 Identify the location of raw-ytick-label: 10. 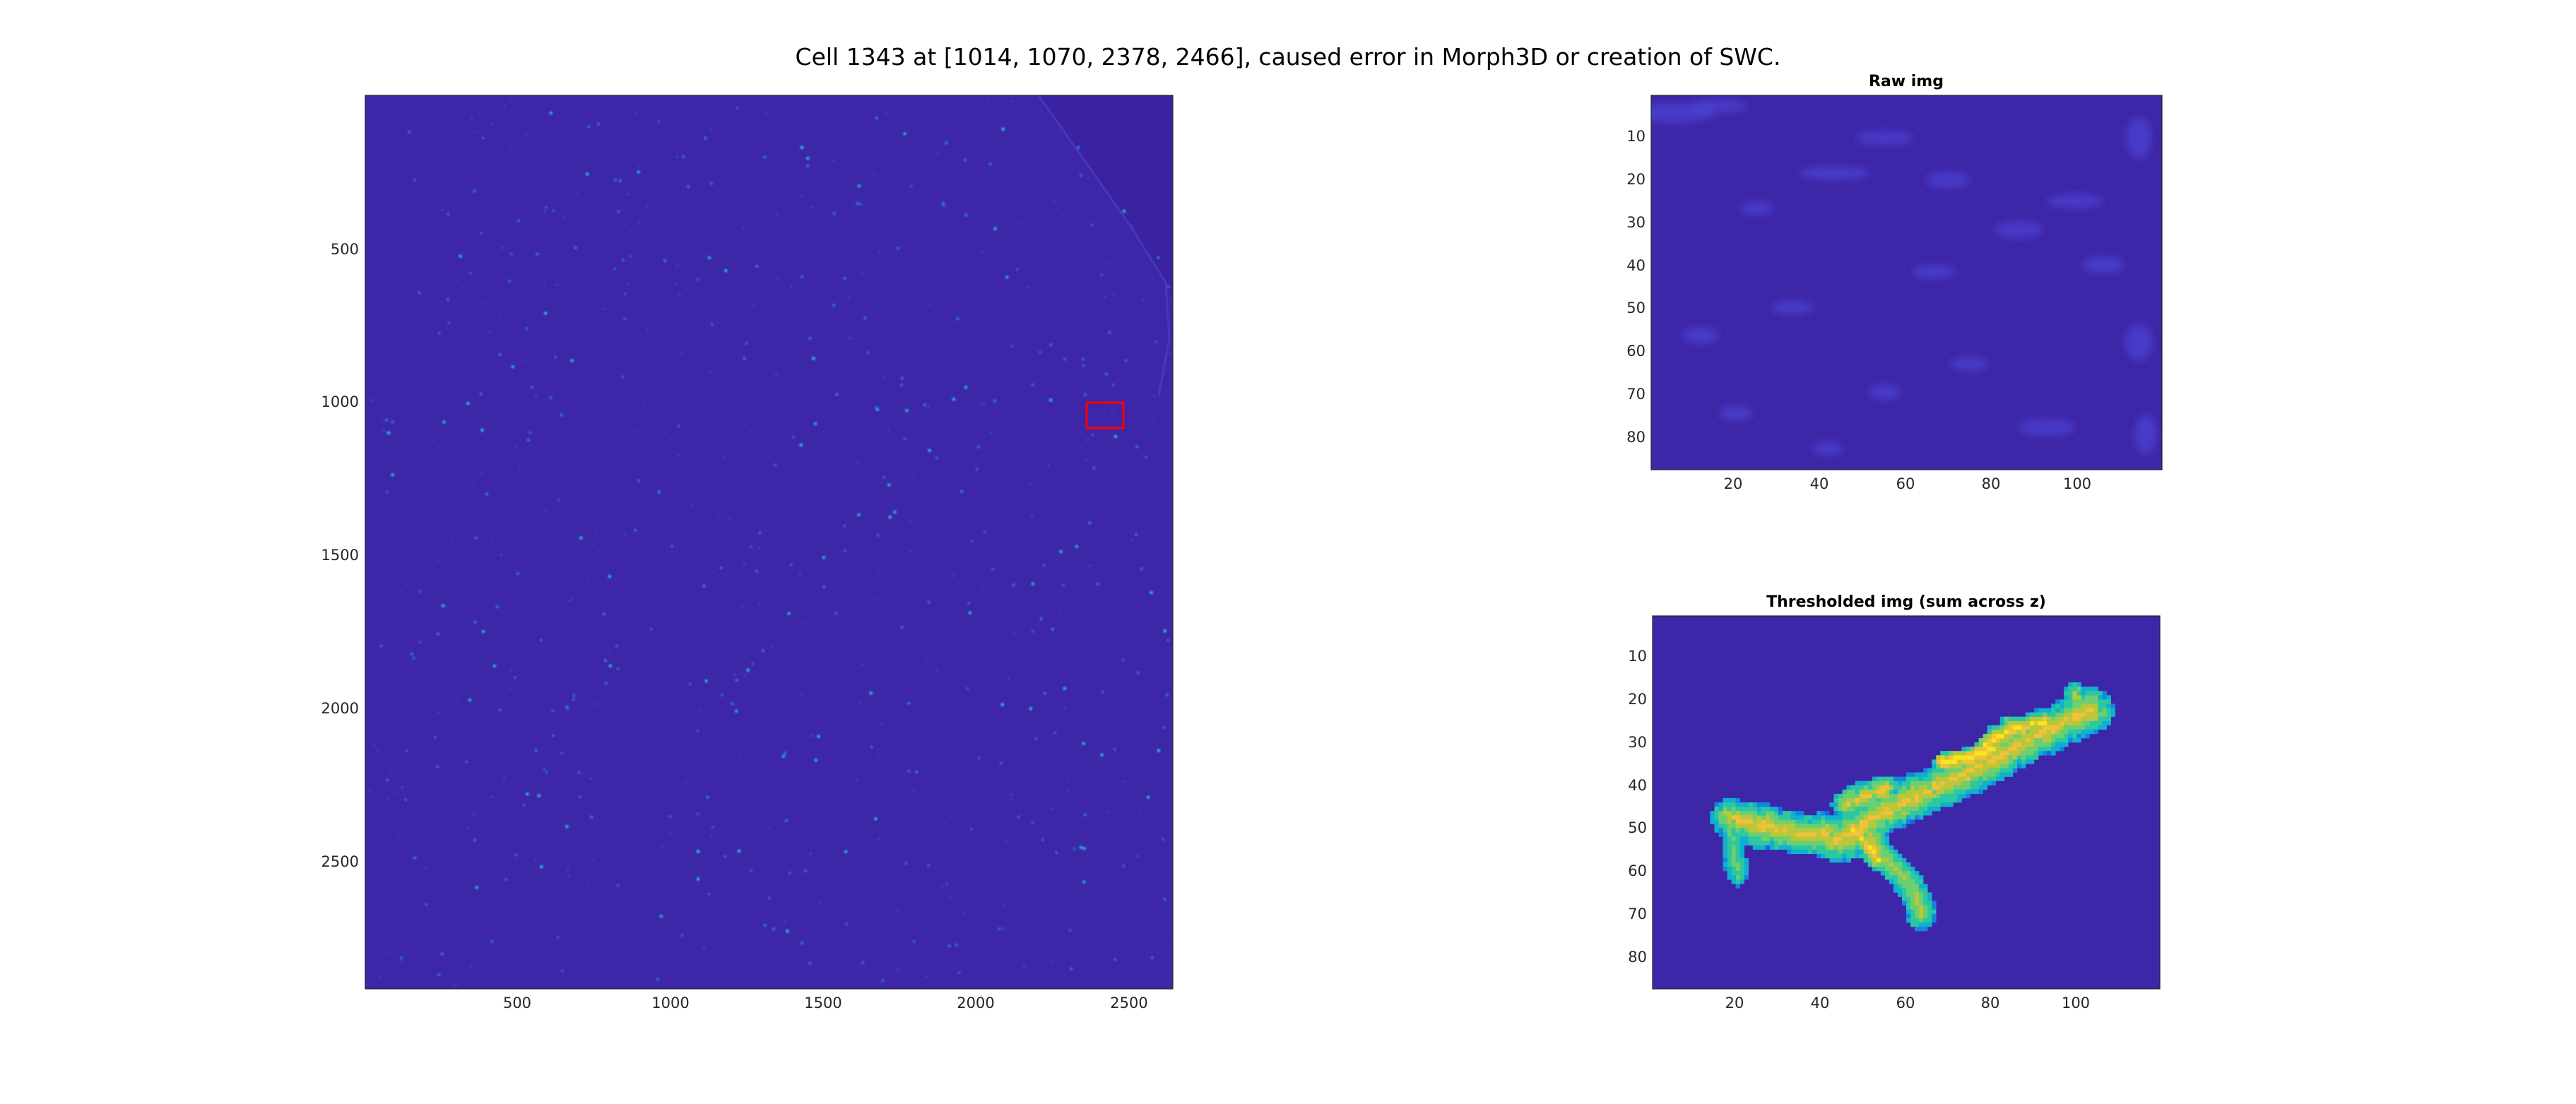
(1636, 136).